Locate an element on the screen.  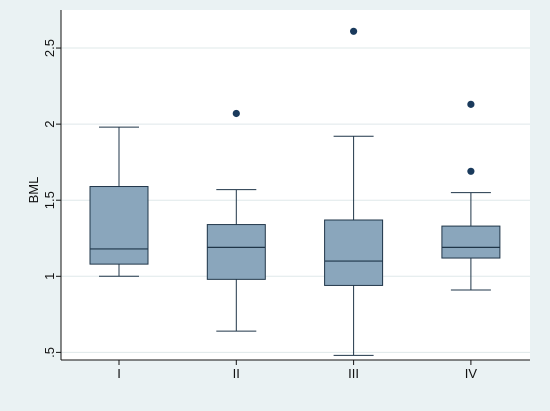
y-tick-label: 1.5 is located at coordinates (49, 200).